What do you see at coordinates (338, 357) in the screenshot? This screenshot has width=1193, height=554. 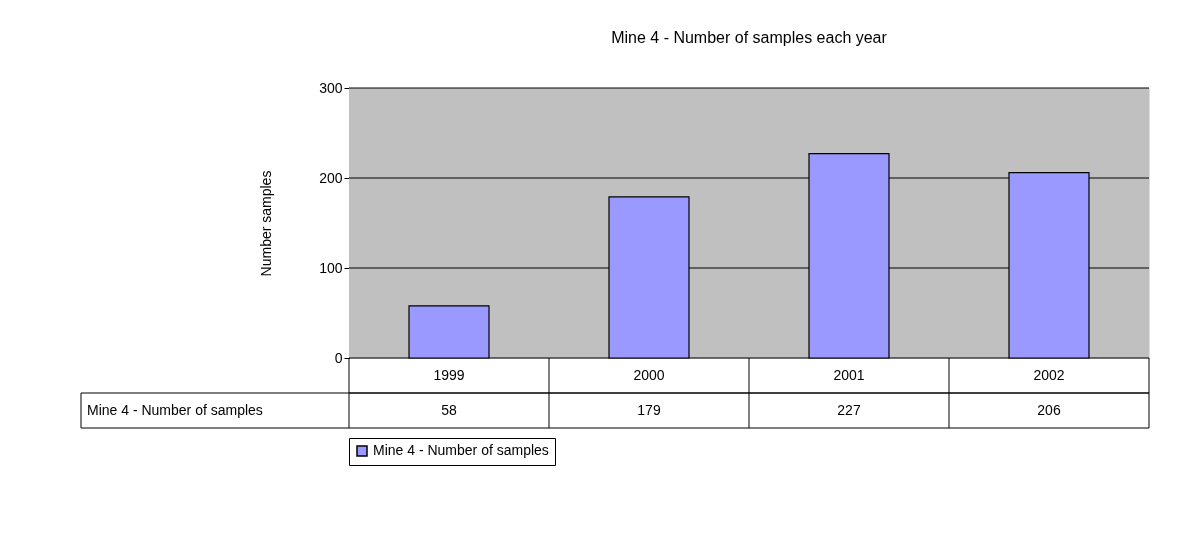 I see `y-tick-label: 0` at bounding box center [338, 357].